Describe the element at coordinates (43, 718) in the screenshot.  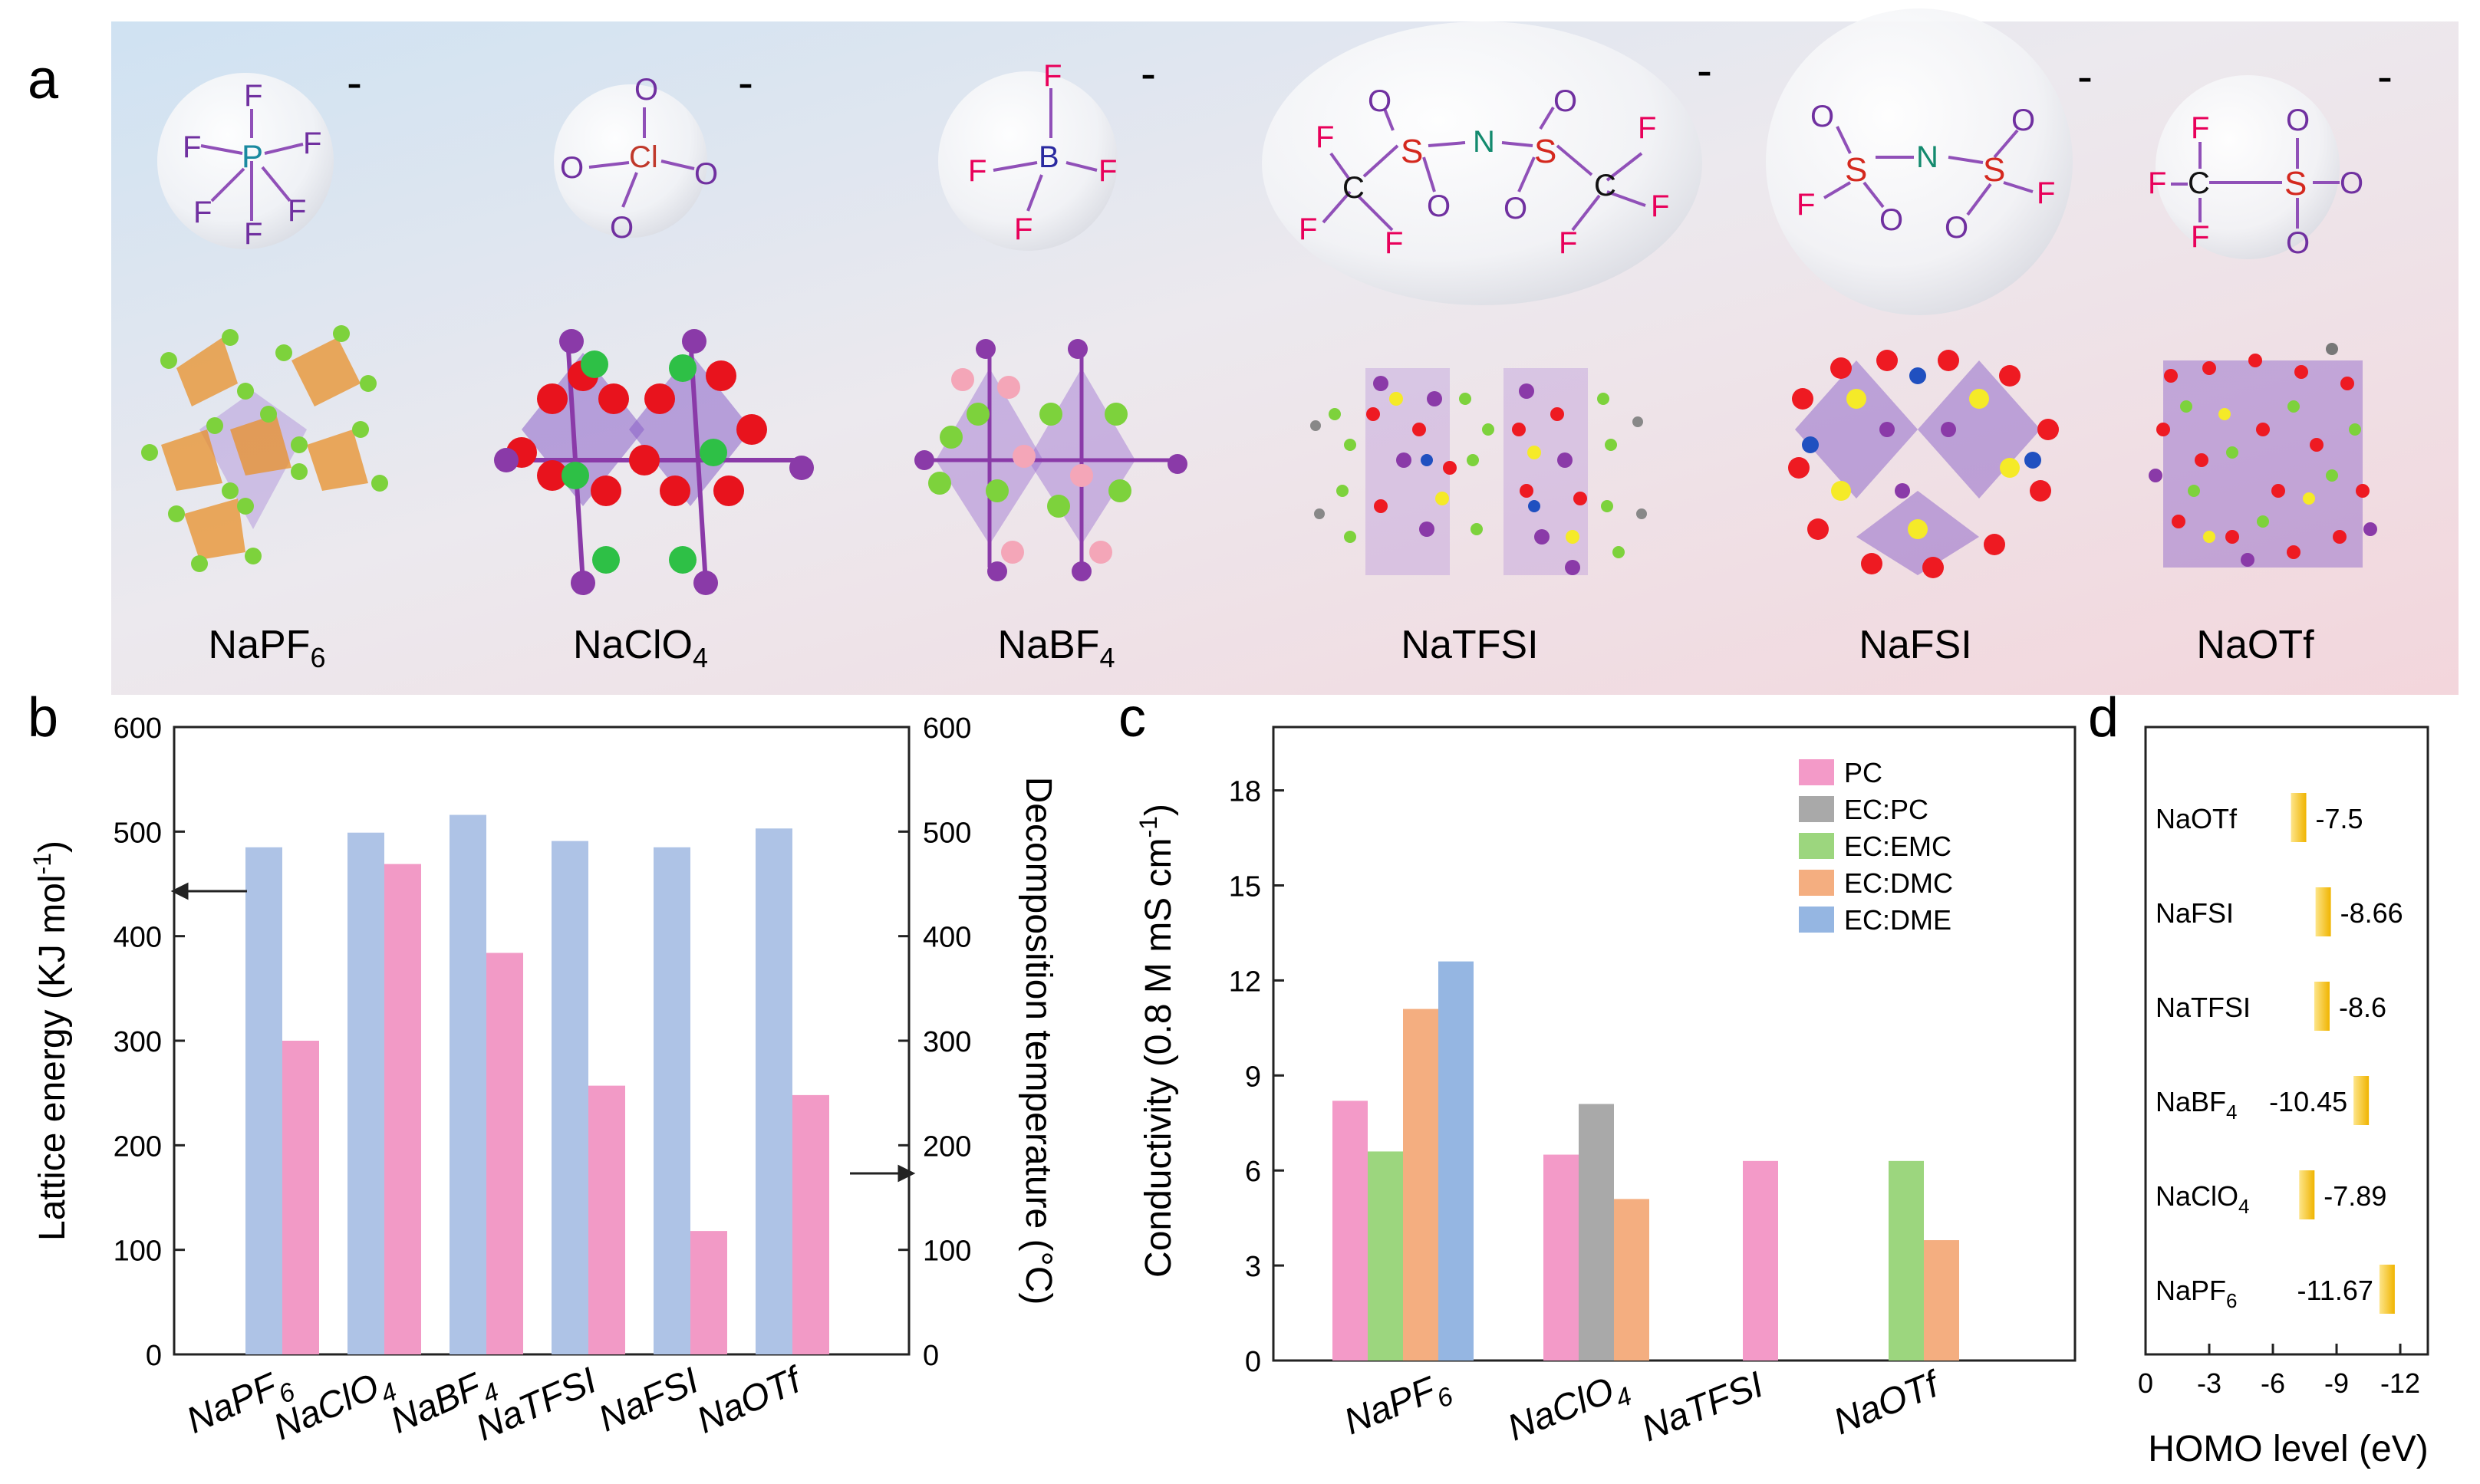
I see `panel-b-letter: b` at that location.